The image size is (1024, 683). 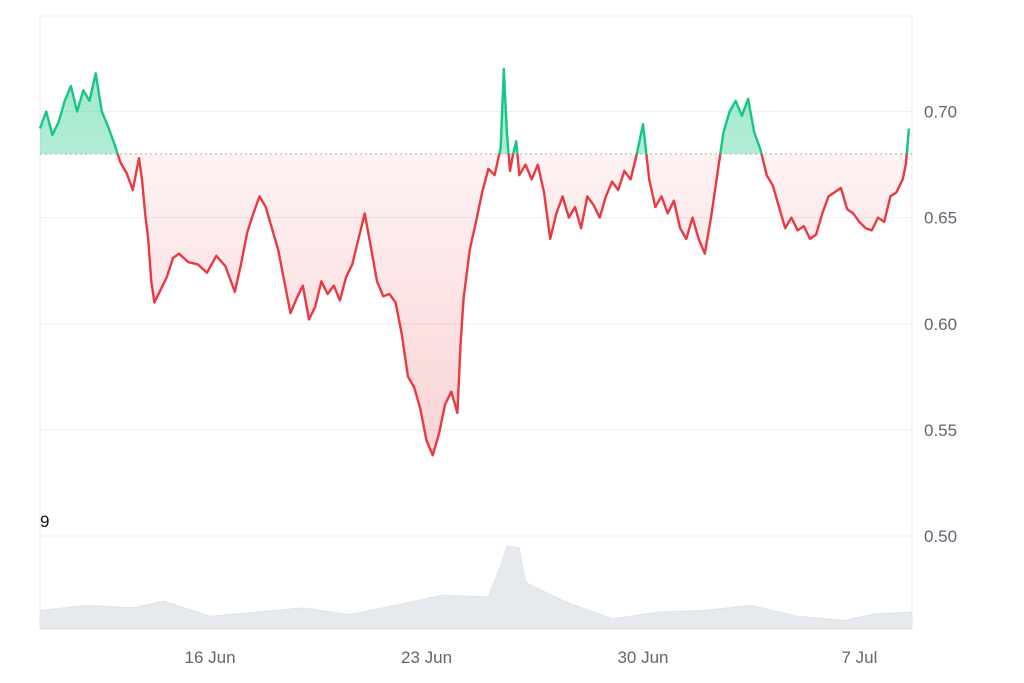 I want to click on volume-area, so click(x=476, y=587).